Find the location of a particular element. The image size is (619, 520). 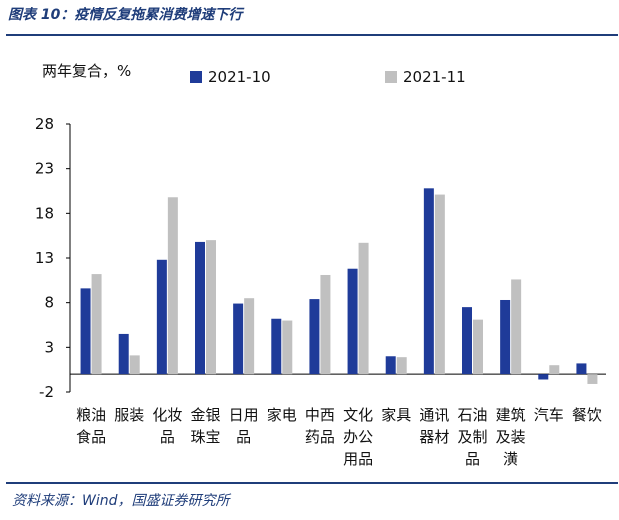

y-tick-label: 28 is located at coordinates (44, 124).